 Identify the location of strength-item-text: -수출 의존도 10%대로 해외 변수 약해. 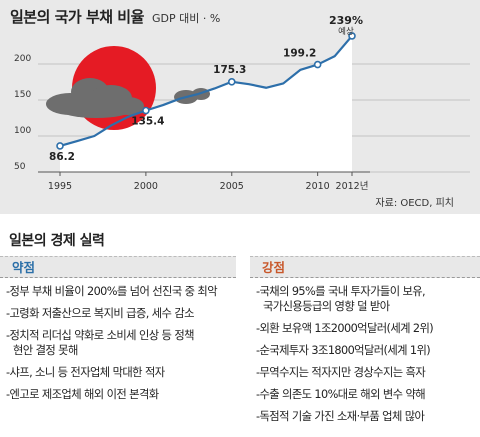
(341, 394).